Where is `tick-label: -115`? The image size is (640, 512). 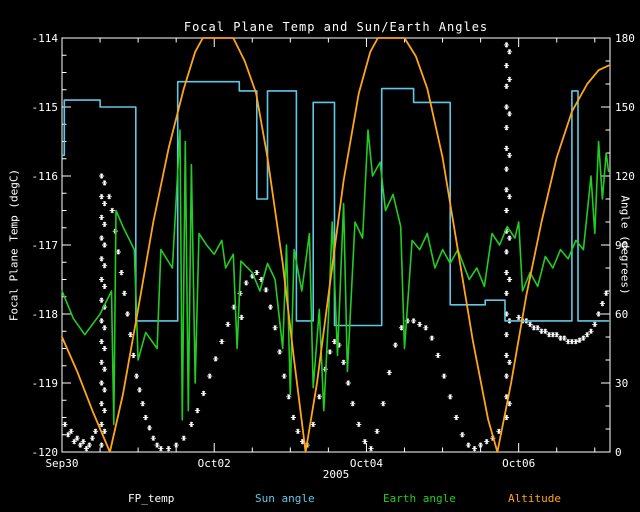
tick-label: -115 is located at coordinates (45, 107).